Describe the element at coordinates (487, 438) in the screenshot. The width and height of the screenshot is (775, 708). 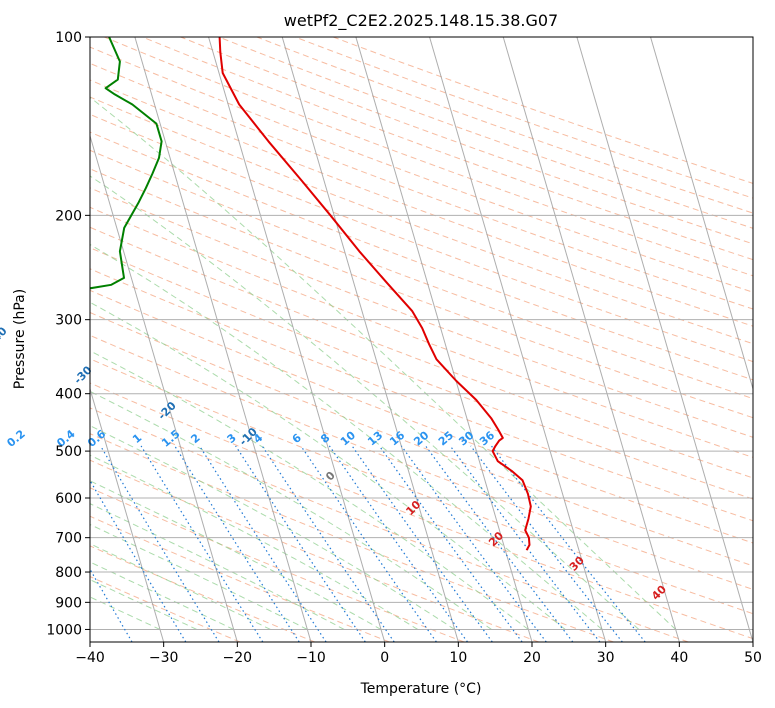
I see `mixing-ratio-label: 36` at that location.